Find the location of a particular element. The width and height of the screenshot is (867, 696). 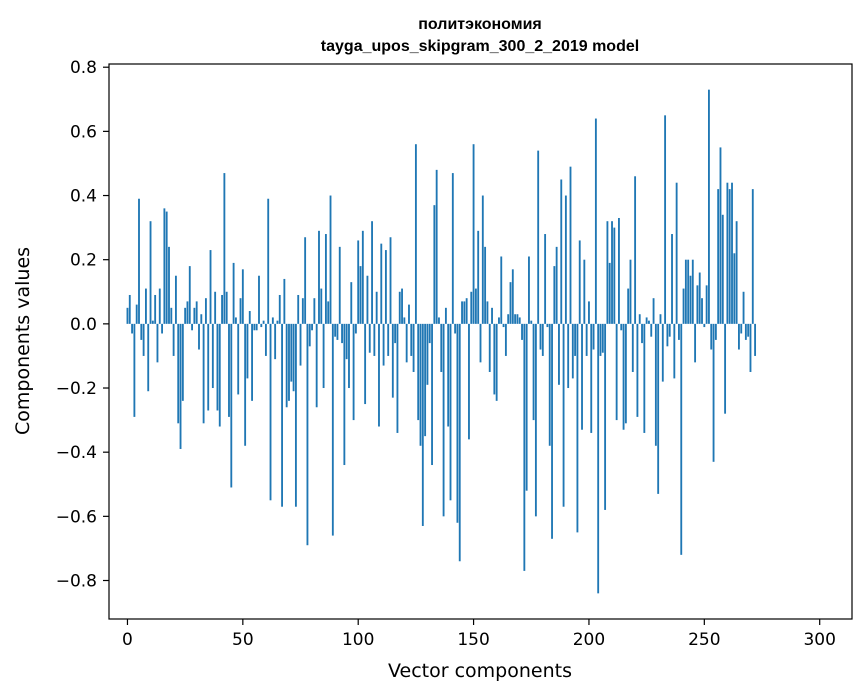

x-tick-label: 250 is located at coordinates (704, 640).